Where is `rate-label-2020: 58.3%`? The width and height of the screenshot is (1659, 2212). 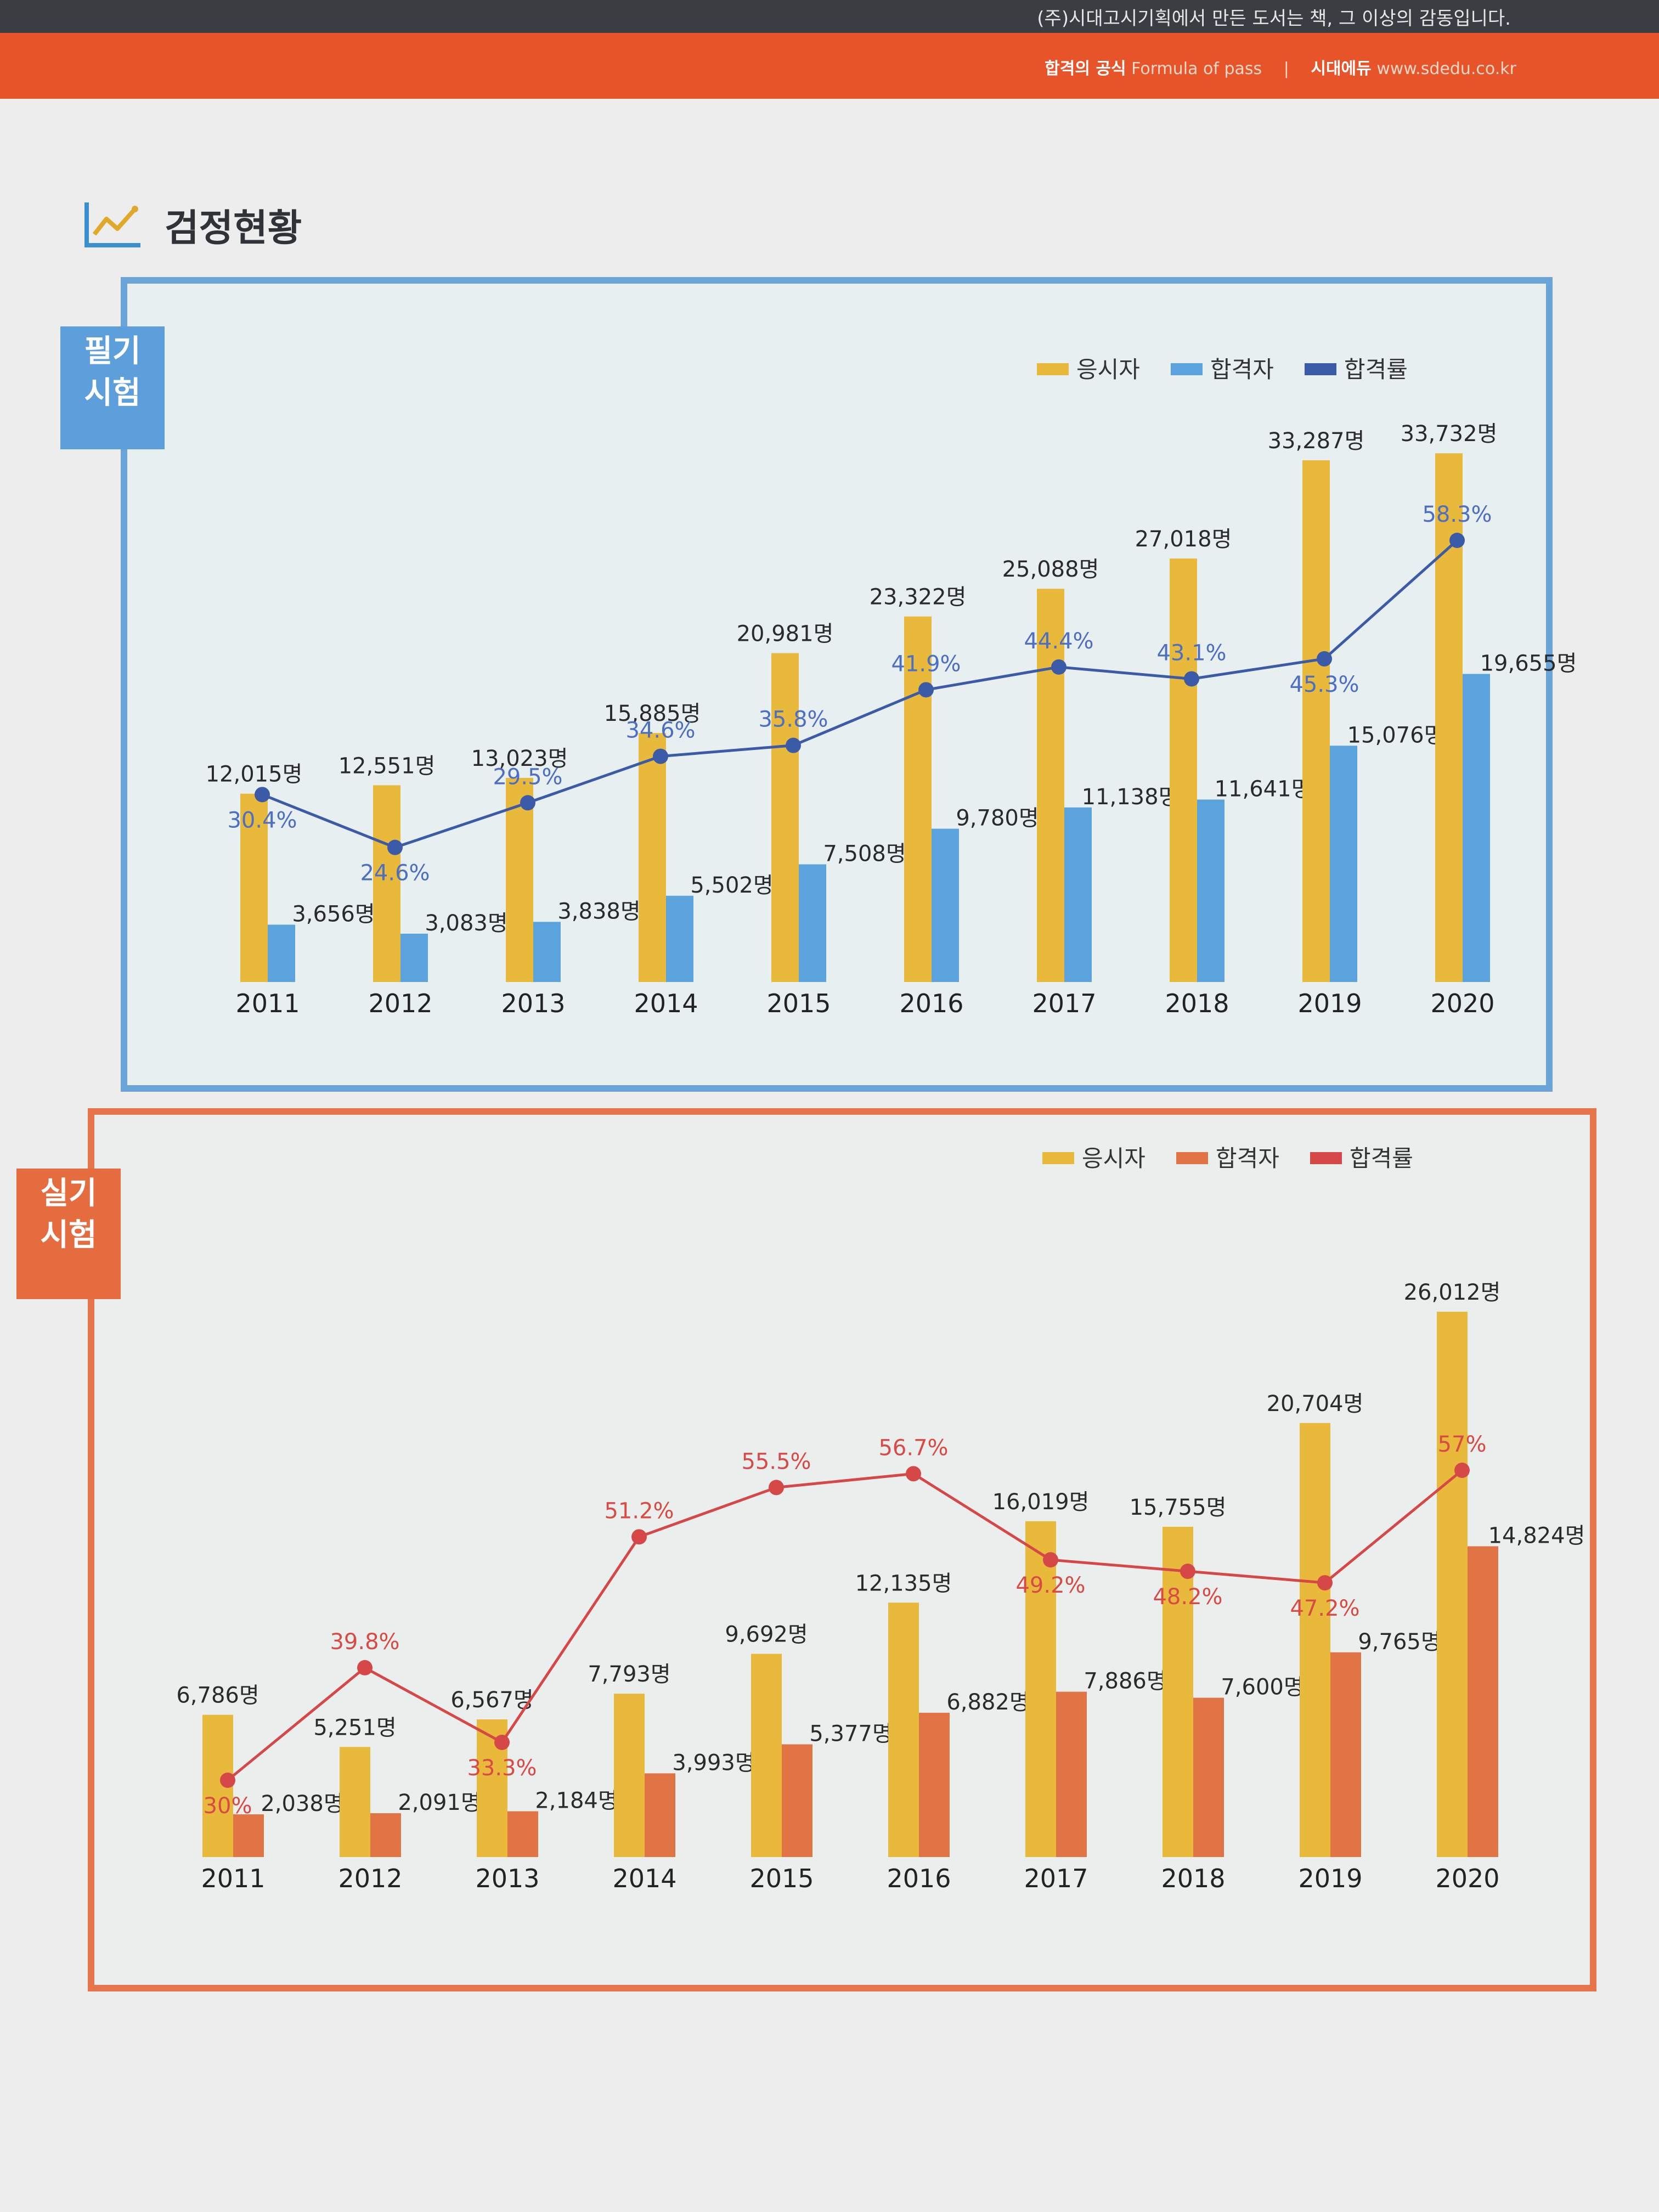 rate-label-2020: 58.3% is located at coordinates (1457, 514).